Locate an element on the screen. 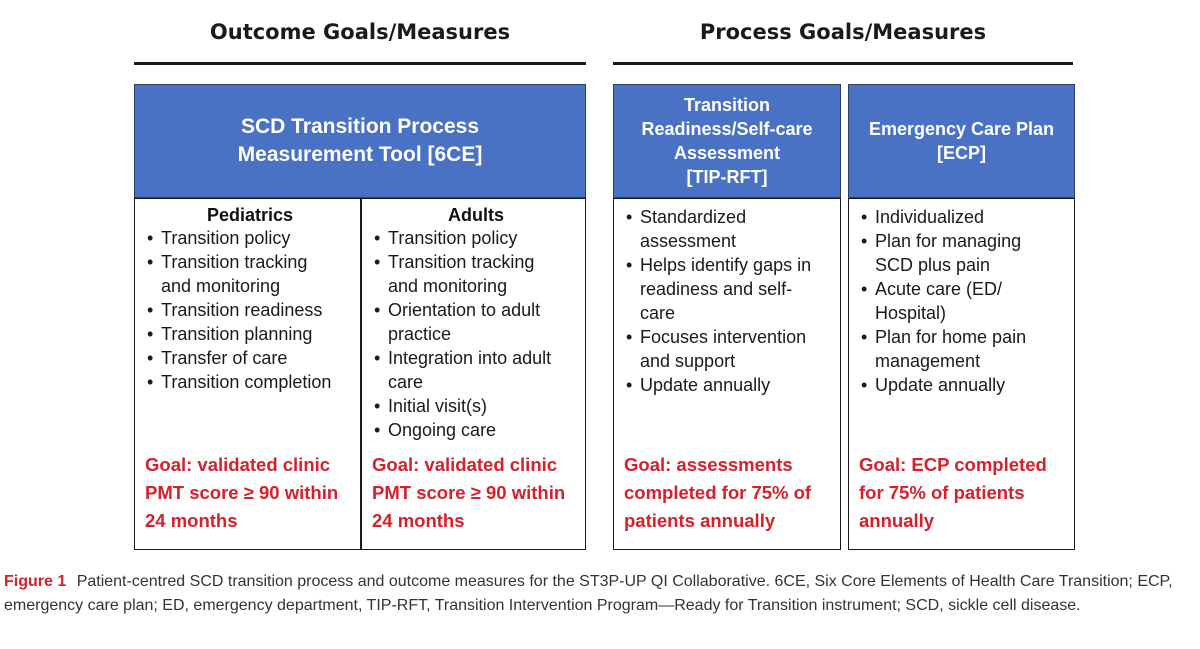 Image resolution: width=1200 pixels, height=649 pixels. list-item: Plan for home pain management is located at coordinates (955, 349).